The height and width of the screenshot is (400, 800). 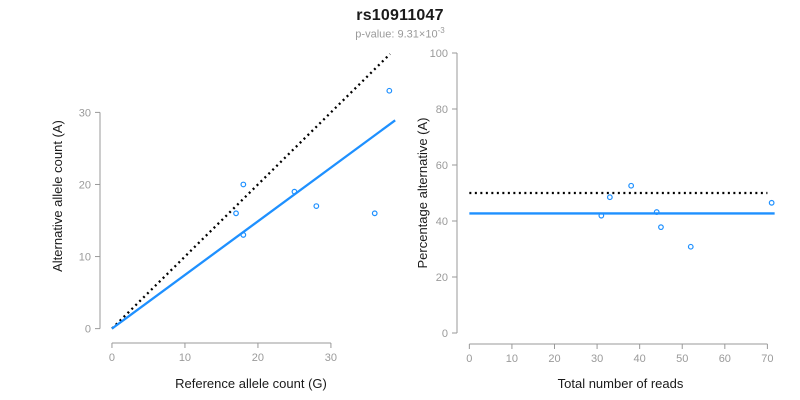 What do you see at coordinates (57, 196) in the screenshot?
I see `y-axis-title: Alternative allele count (A)` at bounding box center [57, 196].